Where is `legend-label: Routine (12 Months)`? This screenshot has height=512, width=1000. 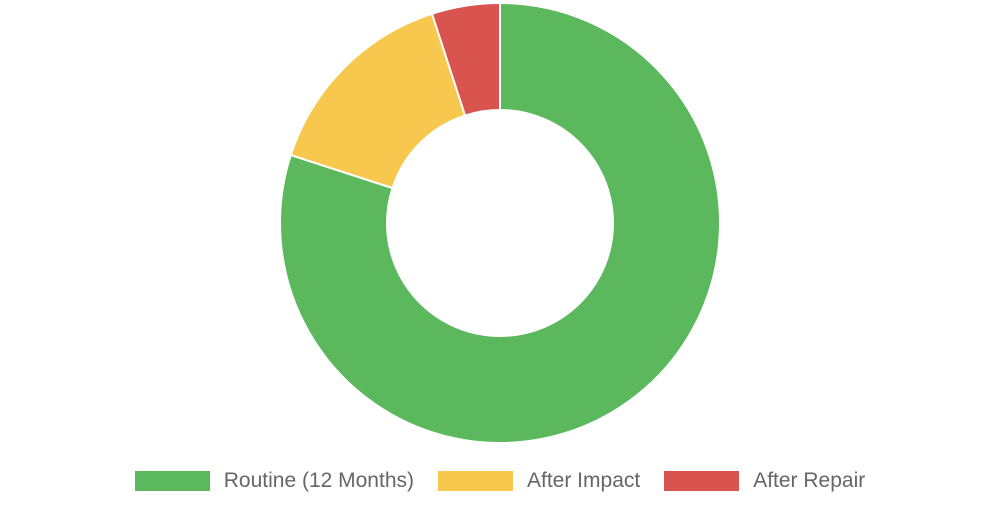 legend-label: Routine (12 Months) is located at coordinates (318, 480).